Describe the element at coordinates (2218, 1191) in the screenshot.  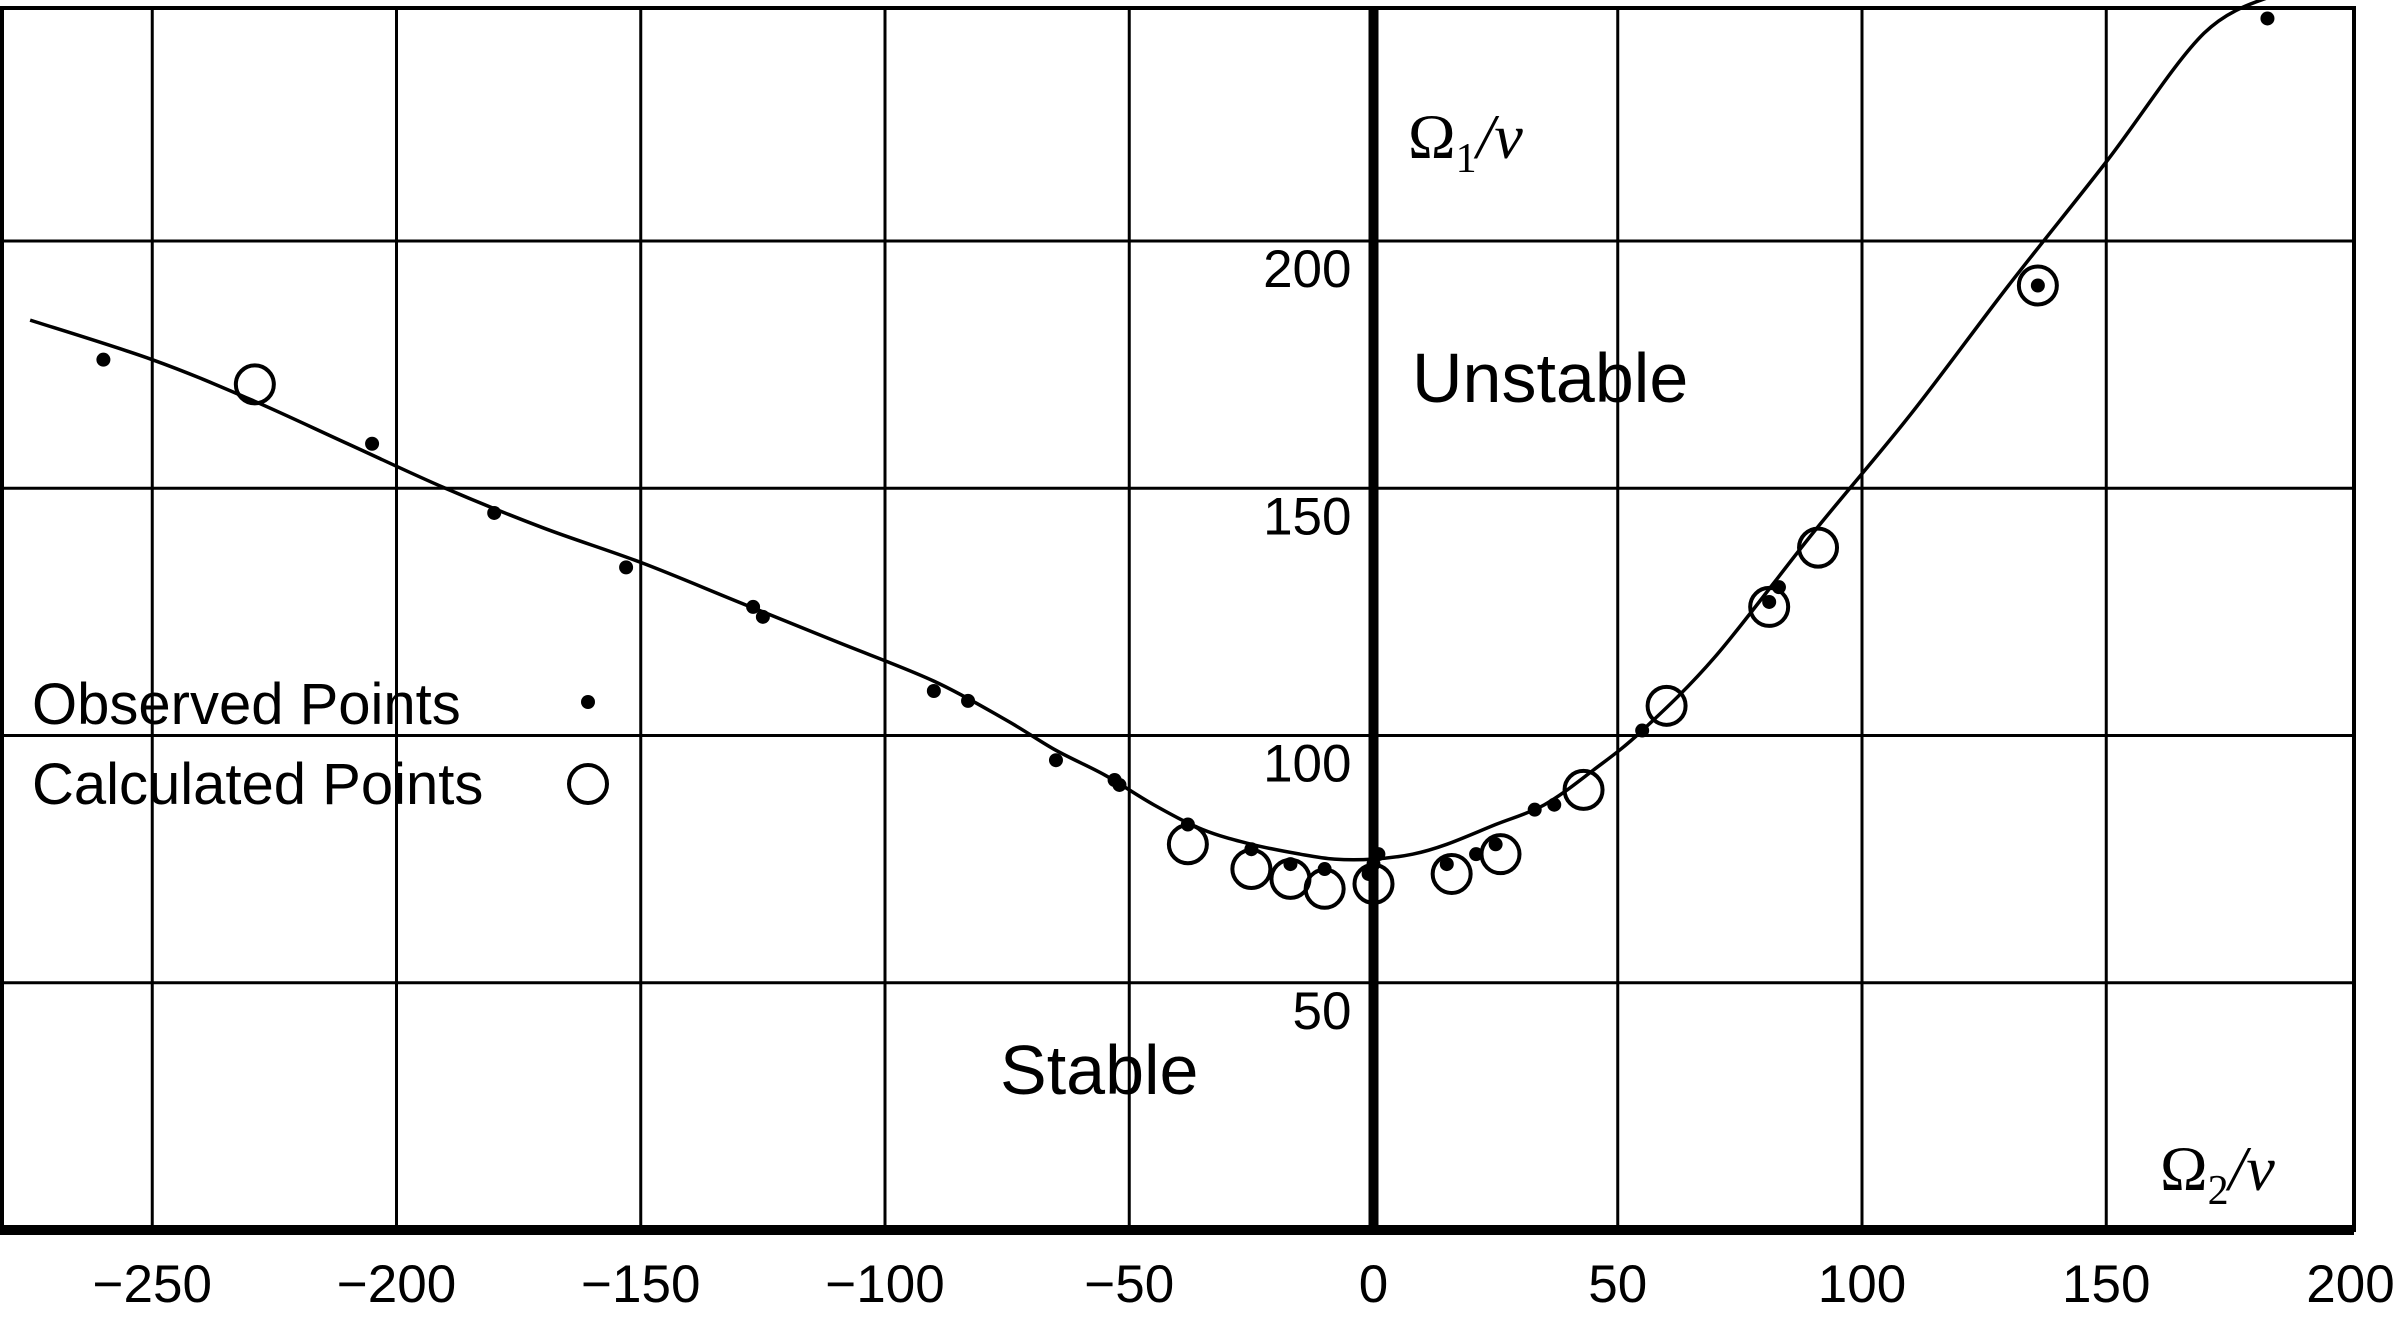
I see `x-axis-label-sub: 2` at that location.